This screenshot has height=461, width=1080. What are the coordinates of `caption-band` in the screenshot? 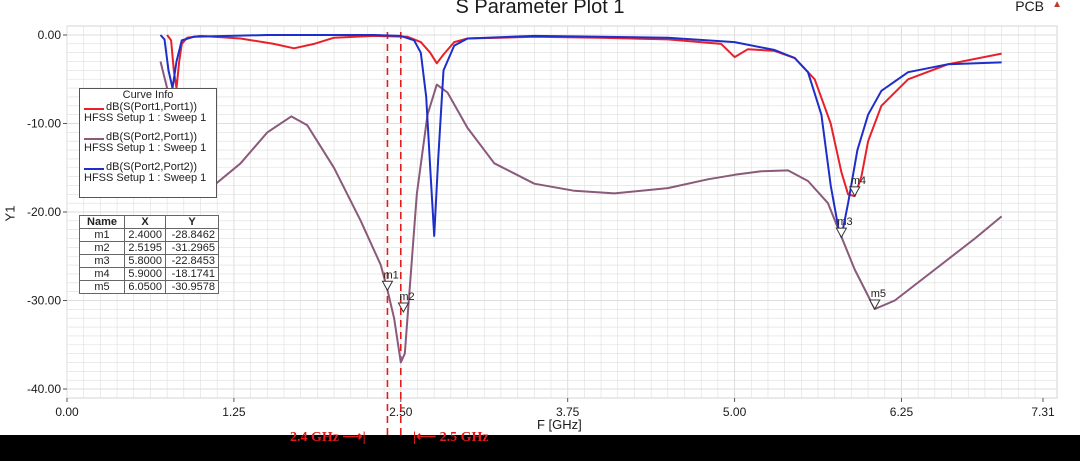 It's located at (540, 448).